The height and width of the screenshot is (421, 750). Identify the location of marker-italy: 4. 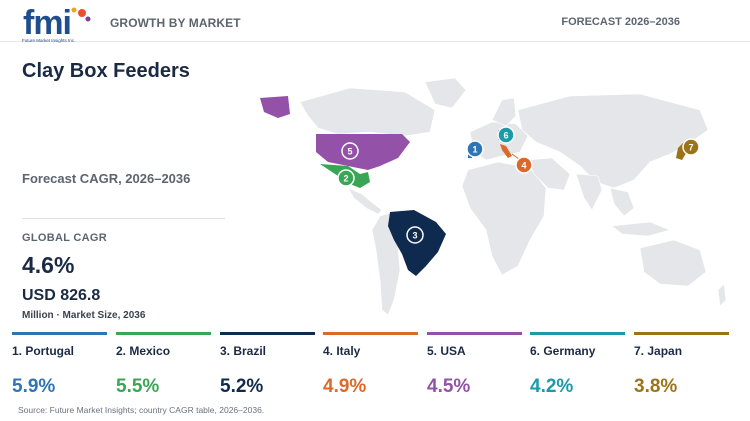
(524, 165).